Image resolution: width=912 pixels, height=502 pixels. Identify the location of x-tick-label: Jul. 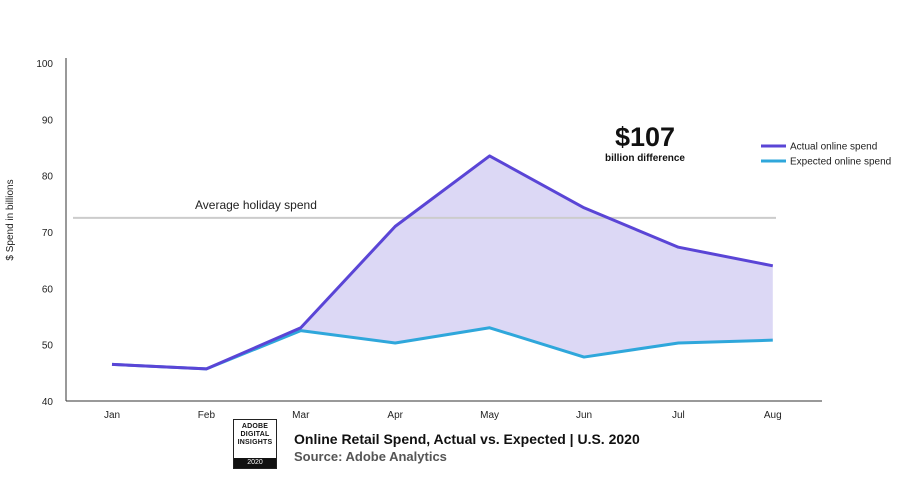
(678, 415).